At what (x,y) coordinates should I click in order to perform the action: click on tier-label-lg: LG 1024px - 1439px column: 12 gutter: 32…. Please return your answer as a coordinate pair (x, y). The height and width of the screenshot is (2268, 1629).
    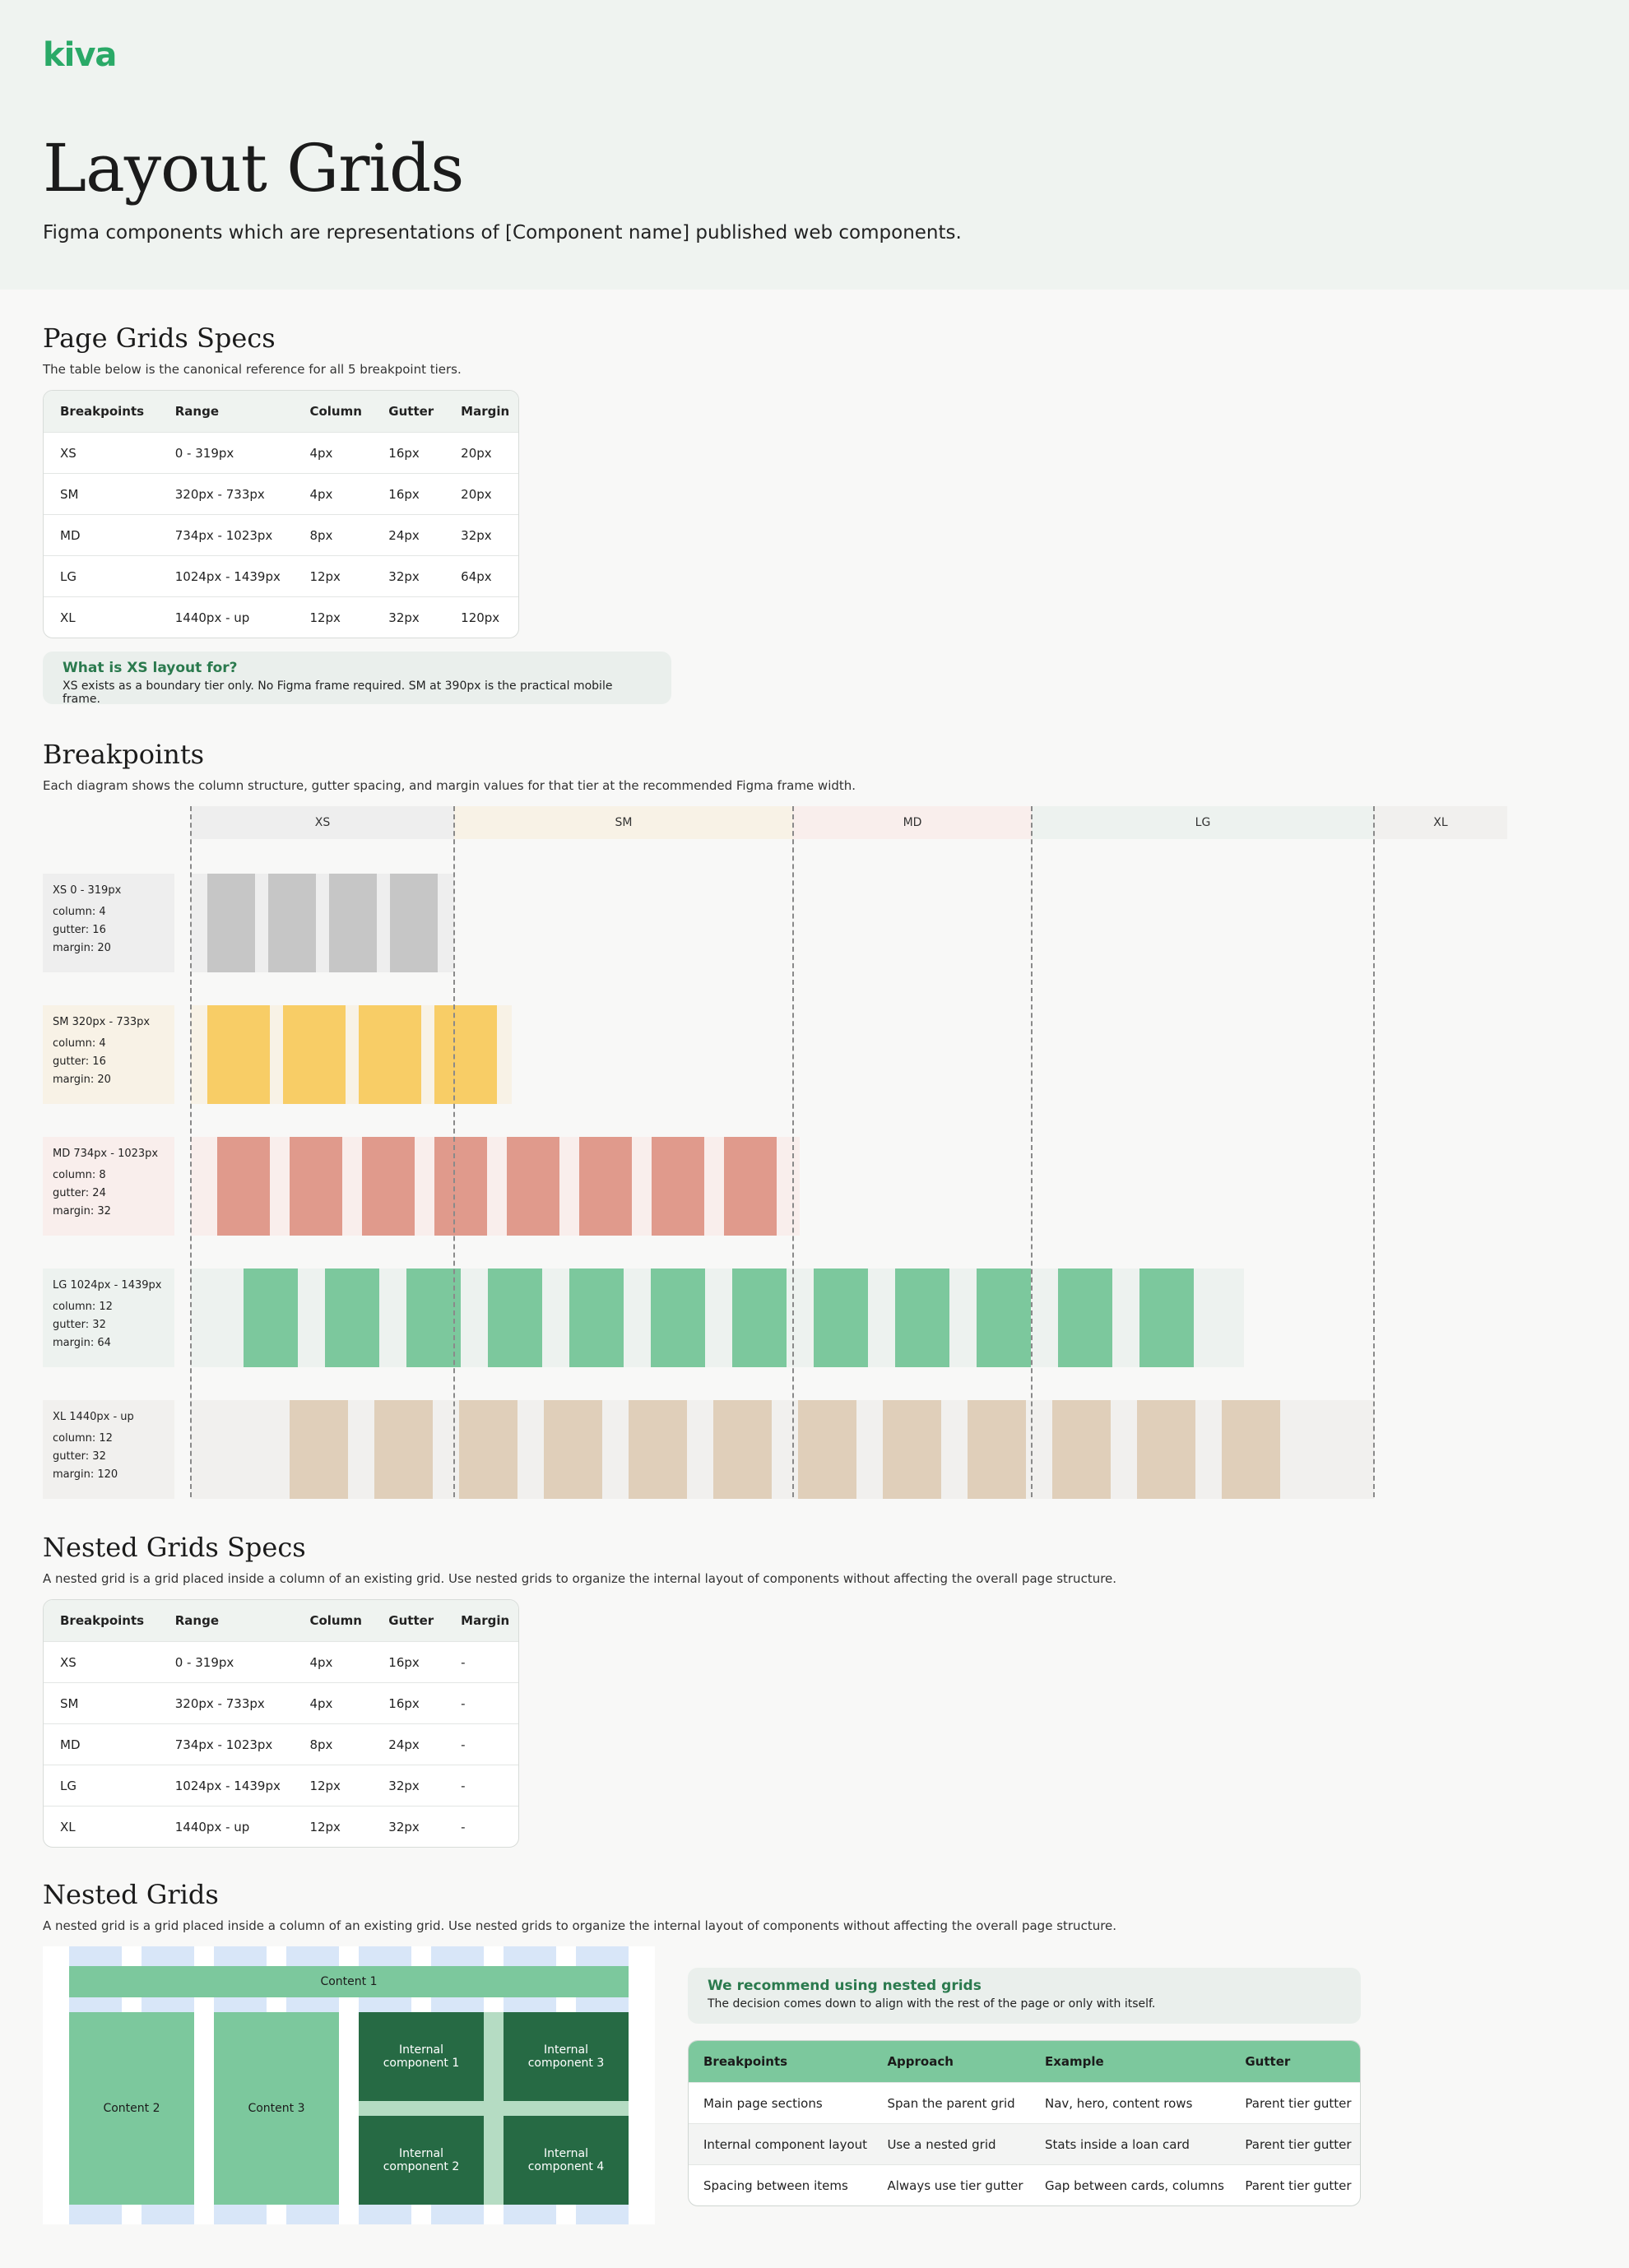
    Looking at the image, I should click on (108, 1318).